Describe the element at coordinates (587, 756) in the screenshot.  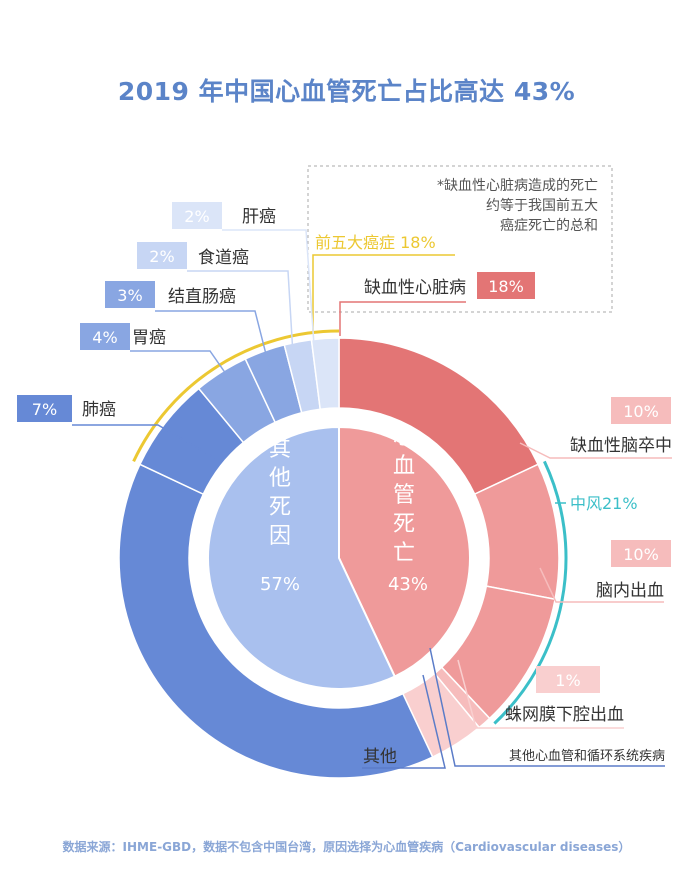
I see `category-label-4: 其他心血管和循环系统疾病` at that location.